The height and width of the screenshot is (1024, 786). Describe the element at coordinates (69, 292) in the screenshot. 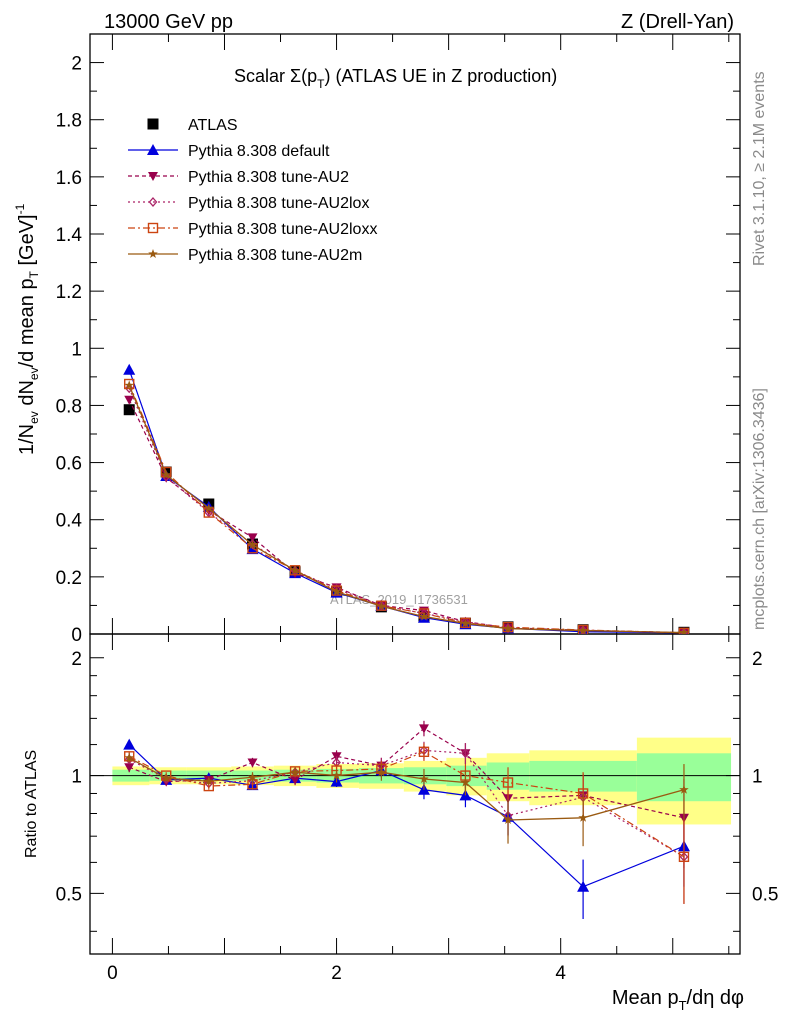

I see `y-tick-label-main: 1.2` at that location.